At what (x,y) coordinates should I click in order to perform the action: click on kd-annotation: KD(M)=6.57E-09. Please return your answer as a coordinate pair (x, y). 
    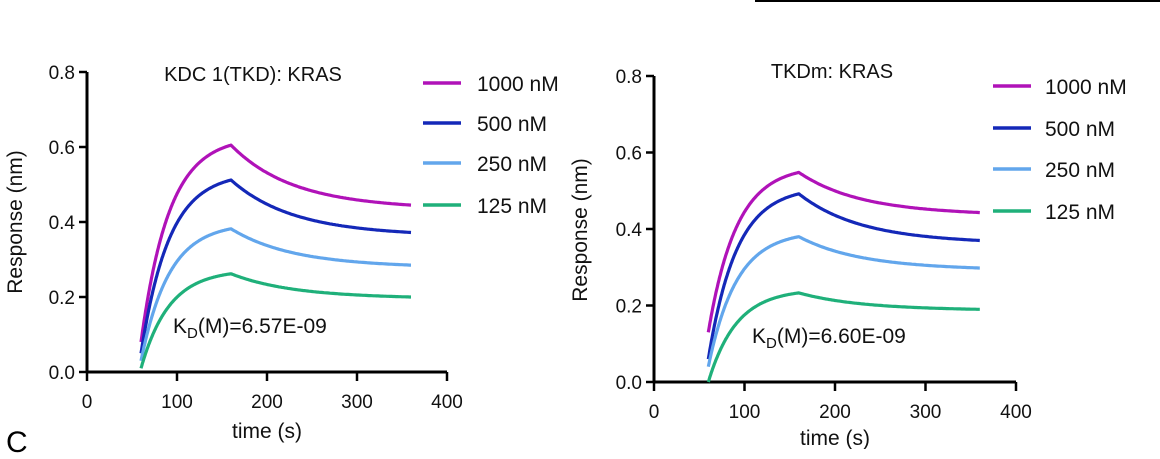
    Looking at the image, I should click on (250, 328).